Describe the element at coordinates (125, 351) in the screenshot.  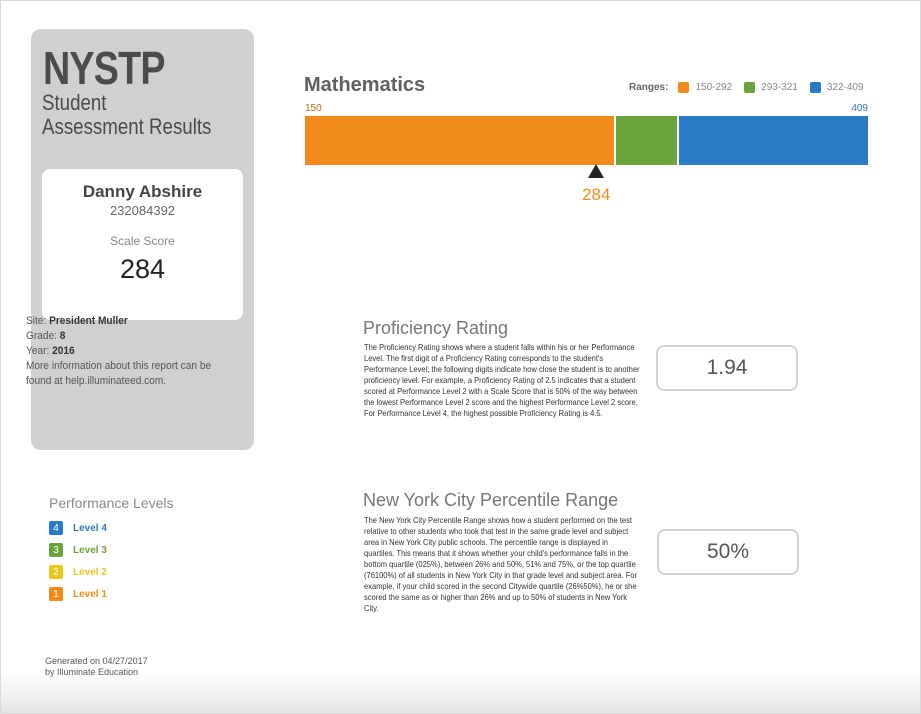
I see `year-line: Year: 2016` at that location.